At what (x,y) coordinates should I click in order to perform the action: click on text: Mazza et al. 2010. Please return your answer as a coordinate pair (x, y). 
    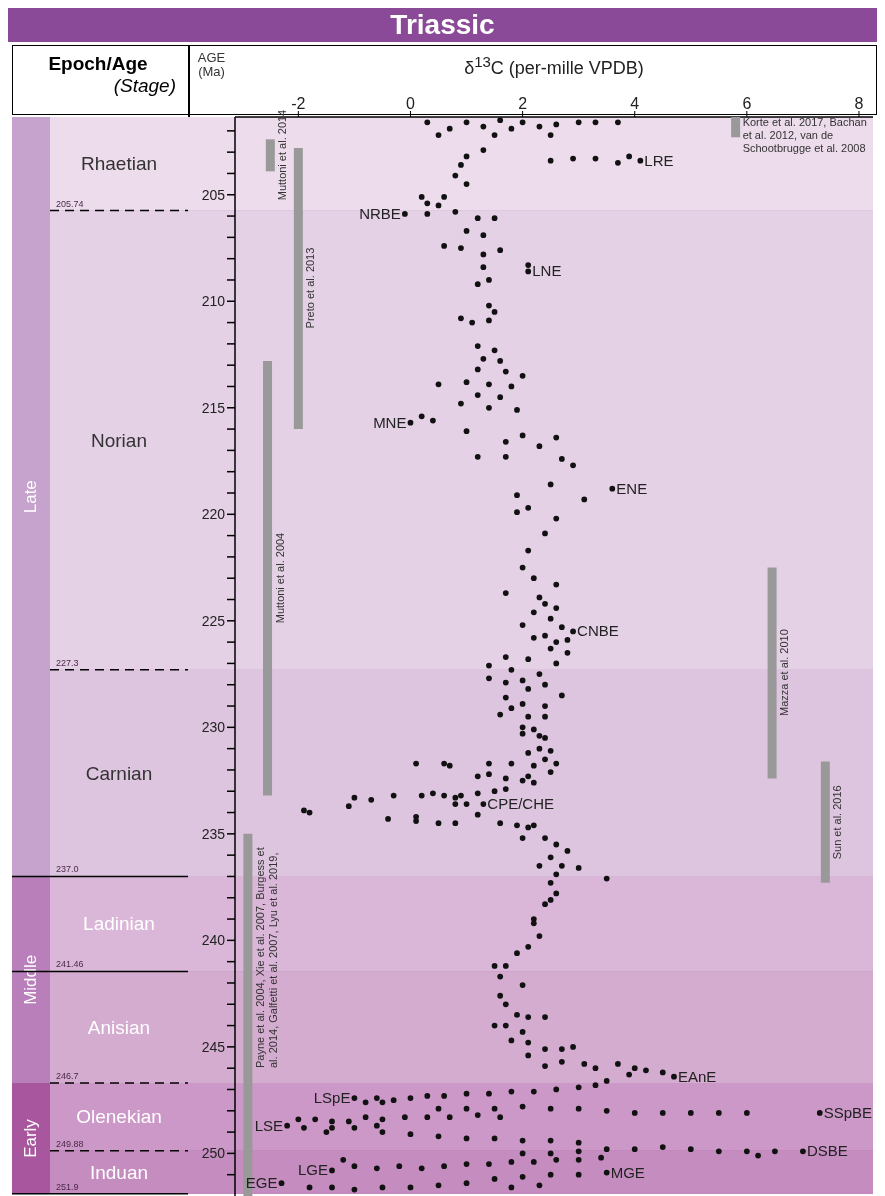
    Looking at the image, I should click on (785, 673).